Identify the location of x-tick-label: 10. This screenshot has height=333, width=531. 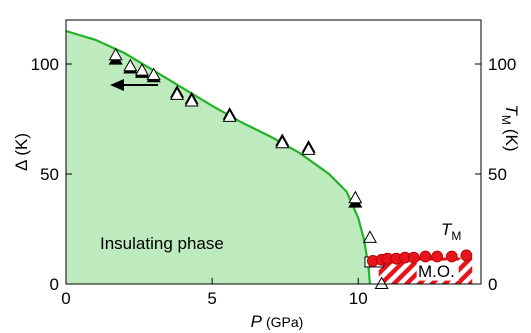
(358, 298).